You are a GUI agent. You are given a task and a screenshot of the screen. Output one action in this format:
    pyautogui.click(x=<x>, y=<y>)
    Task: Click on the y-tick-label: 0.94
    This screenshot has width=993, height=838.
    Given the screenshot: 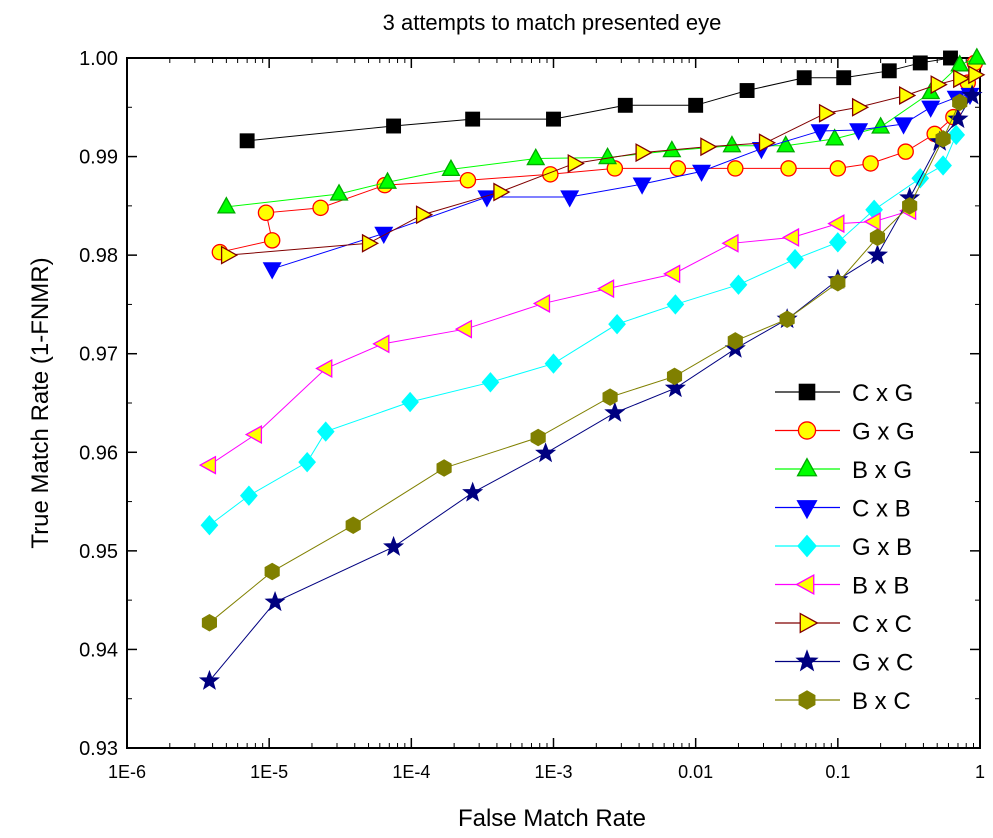 What is the action you would take?
    pyautogui.click(x=98, y=650)
    